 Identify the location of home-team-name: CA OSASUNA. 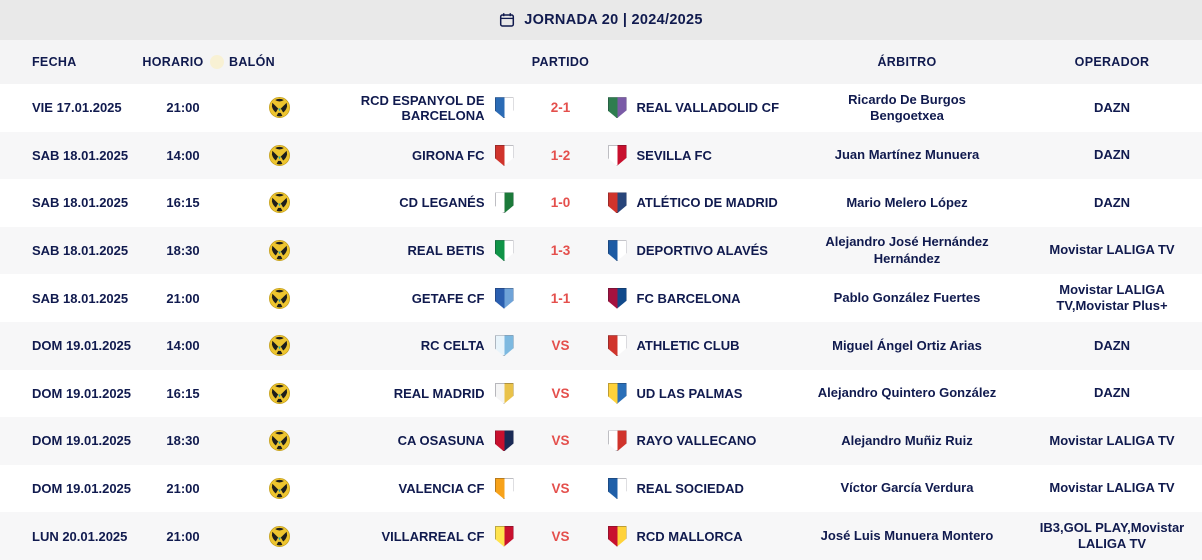
(441, 441).